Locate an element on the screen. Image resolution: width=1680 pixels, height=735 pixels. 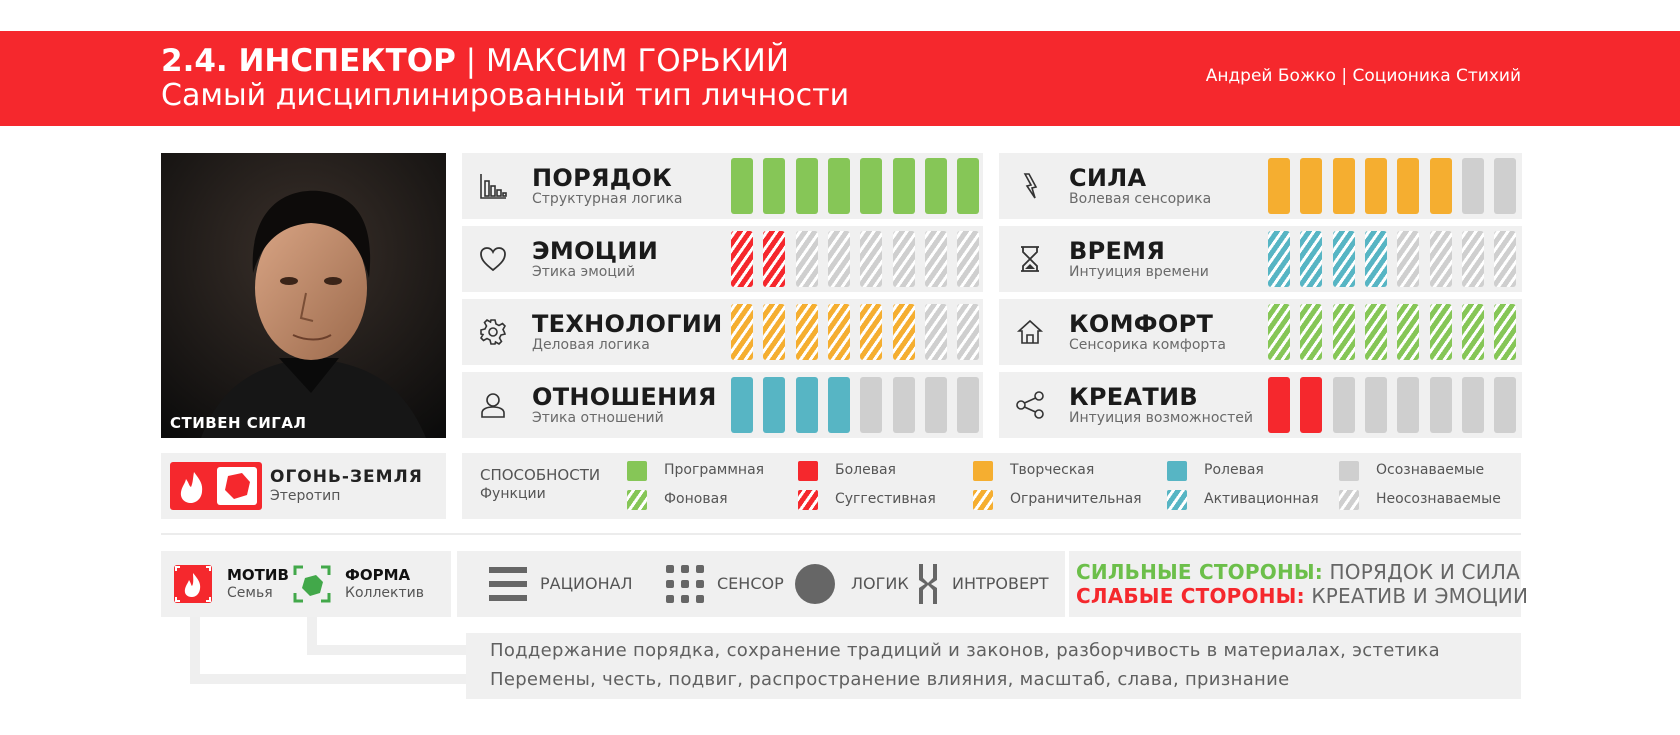
legend-label: Суггестивная is located at coordinates (885, 499).